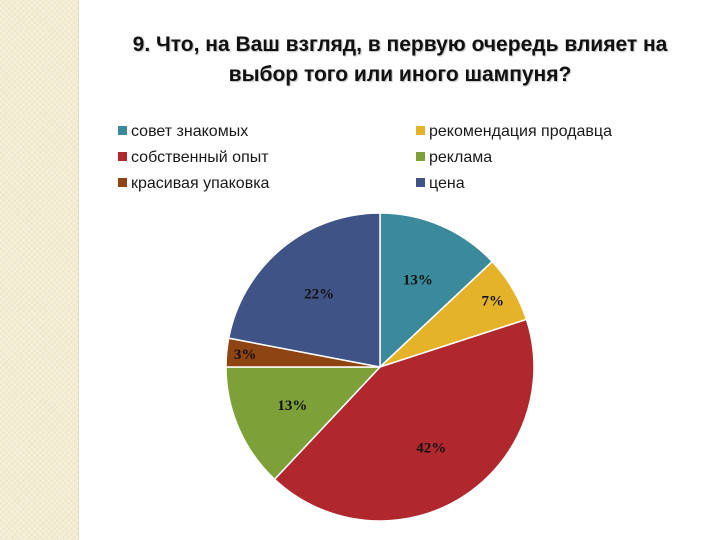 The height and width of the screenshot is (540, 720). I want to click on pie-slice-tsena, so click(304, 290).